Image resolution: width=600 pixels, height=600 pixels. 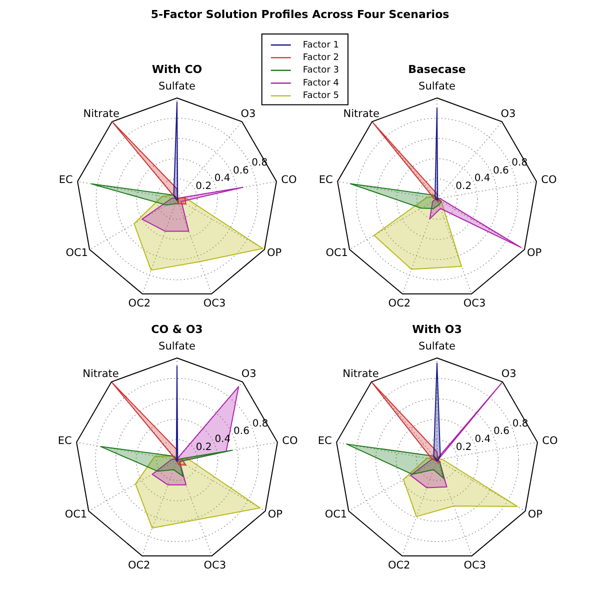 I want to click on text: With CO, so click(x=177, y=69).